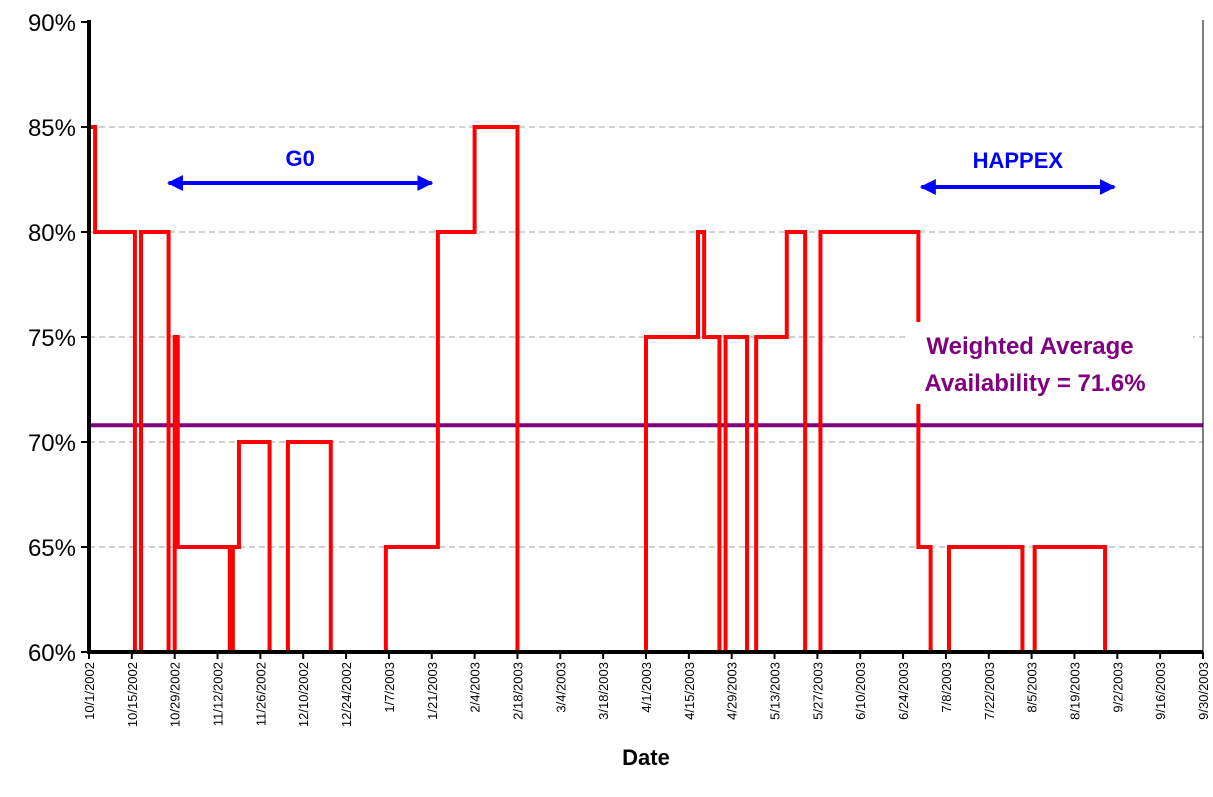 This screenshot has width=1213, height=797. Describe the element at coordinates (52, 338) in the screenshot. I see `y-tick-label: 75%` at that location.